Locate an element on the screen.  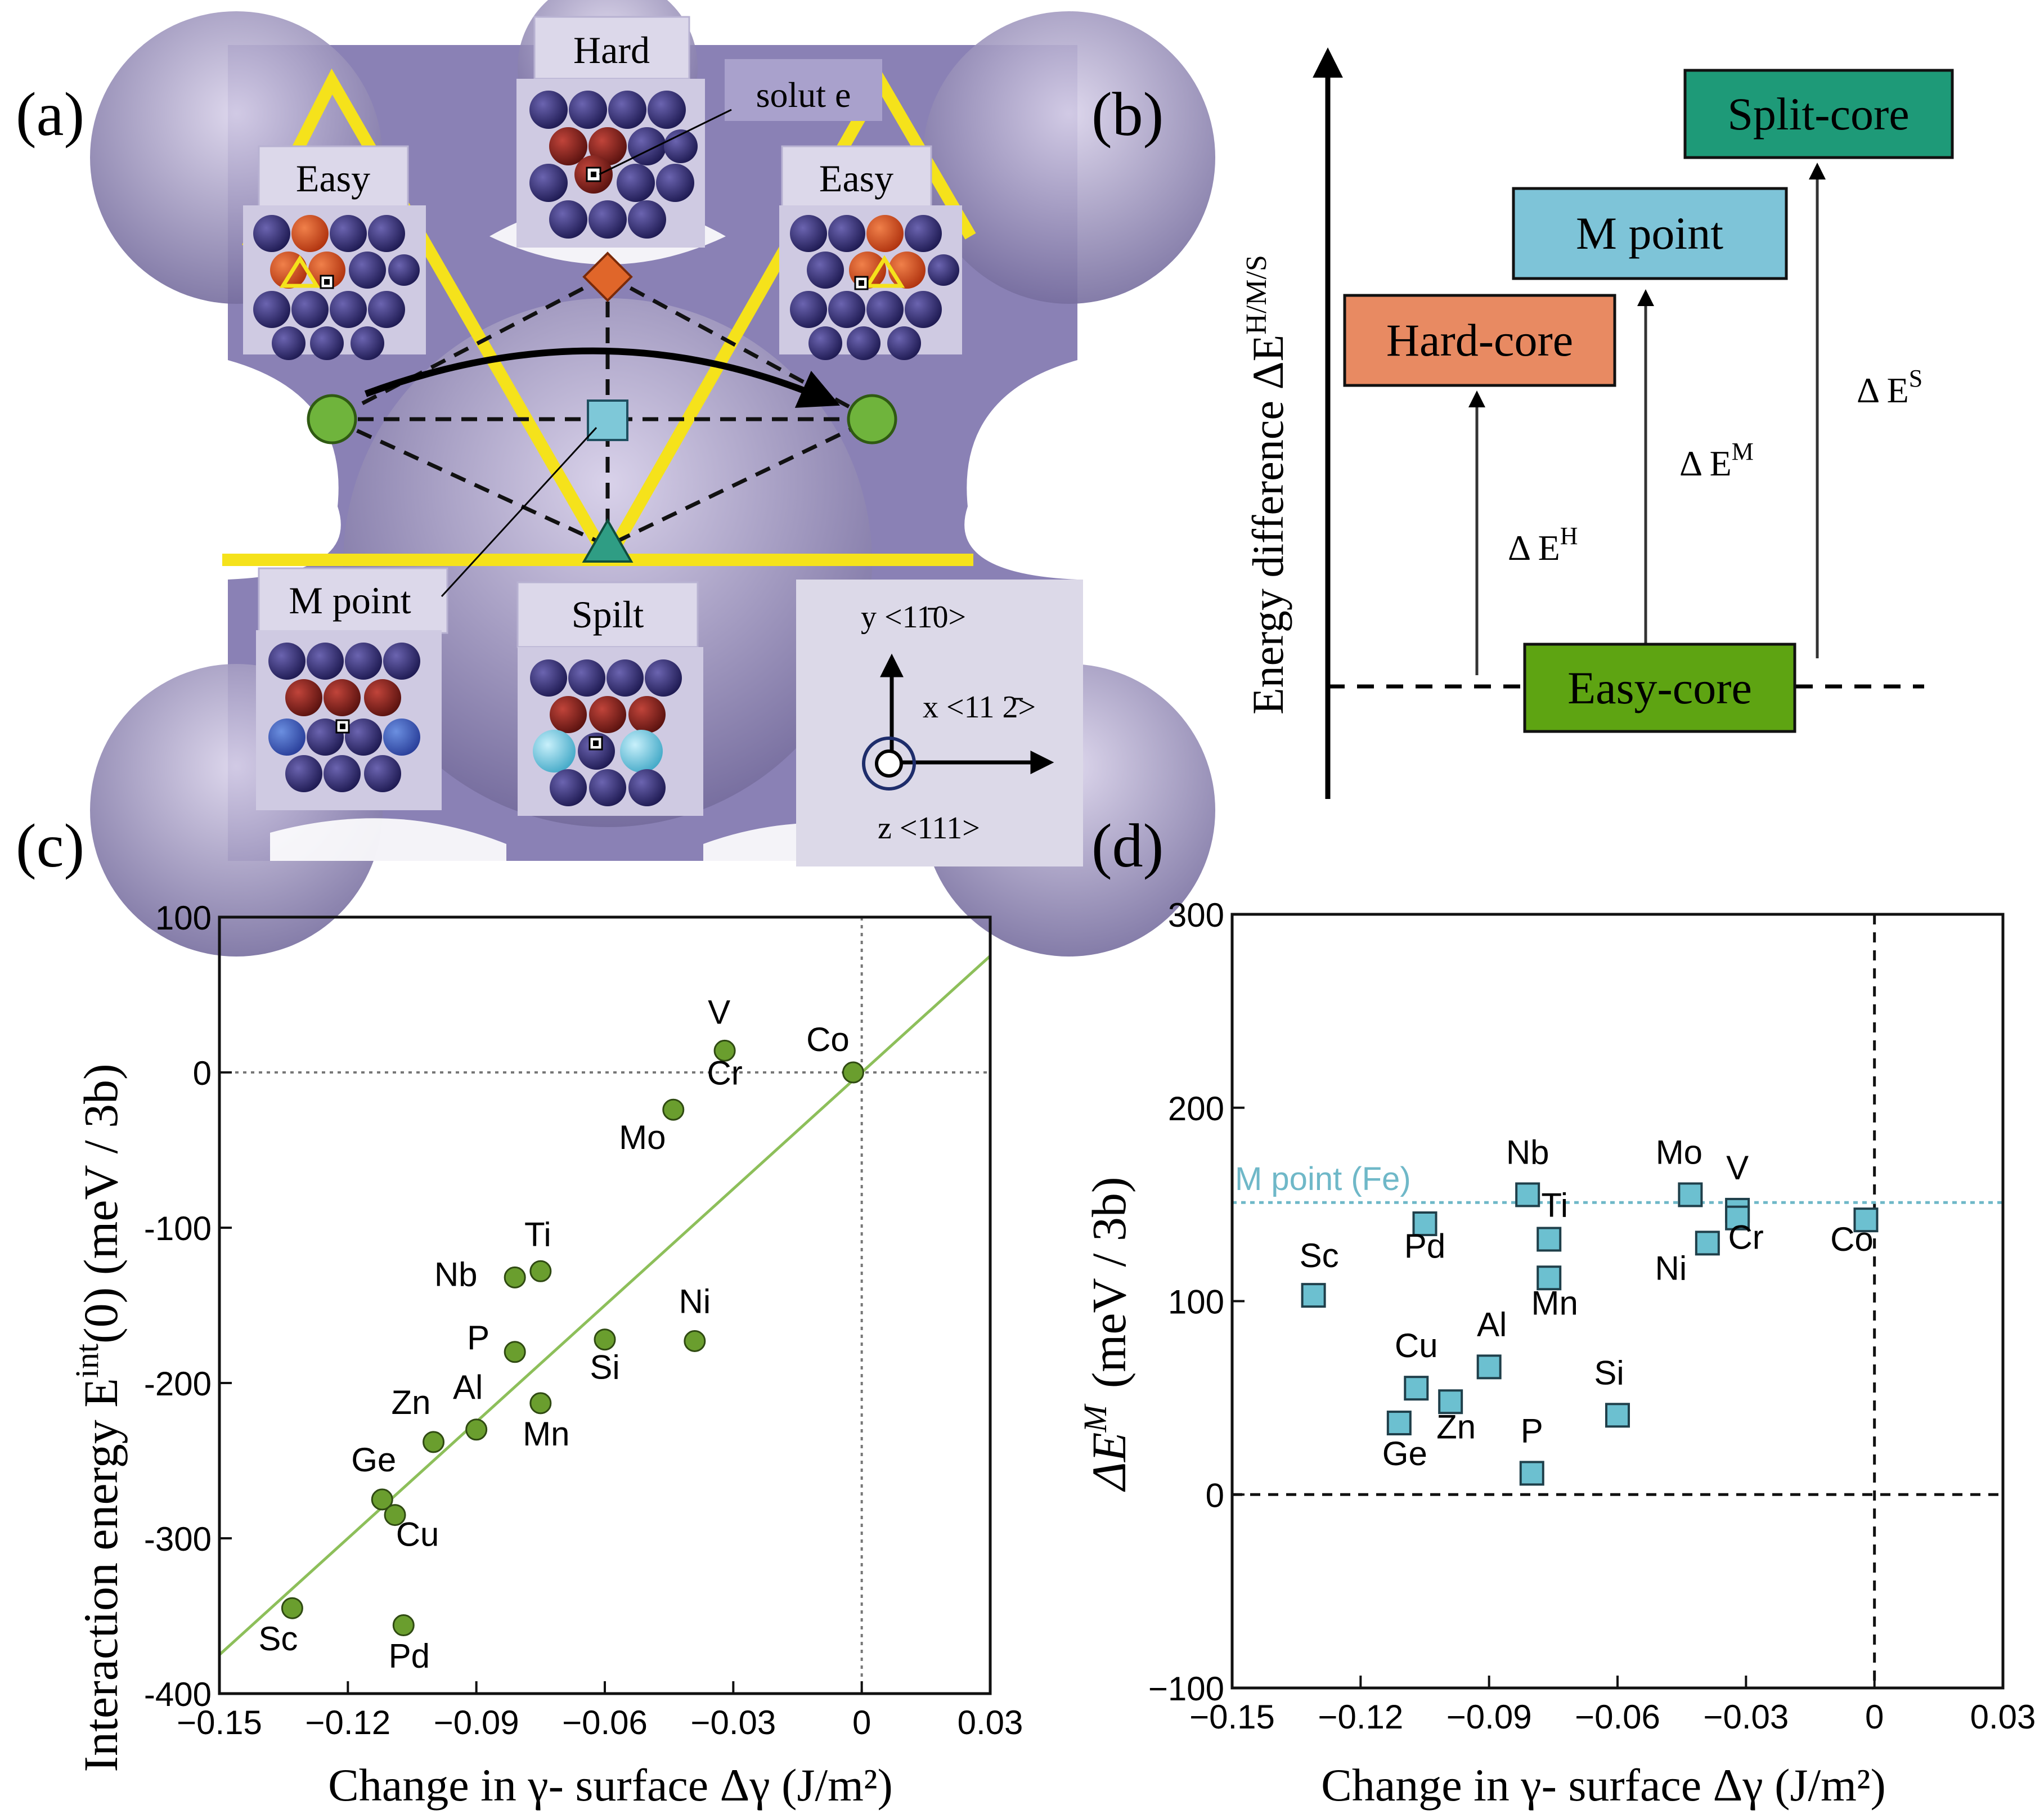
chart-d-ylabel: ΔEM(meV / 3b) is located at coordinates (1107, 1334).